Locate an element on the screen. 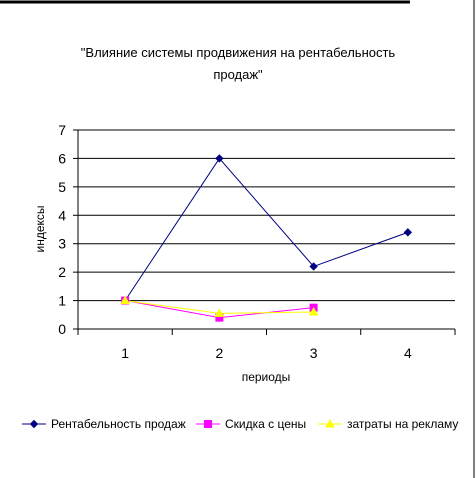 This screenshot has width=476, height=478. y-tick-label: 0 is located at coordinates (62, 329).